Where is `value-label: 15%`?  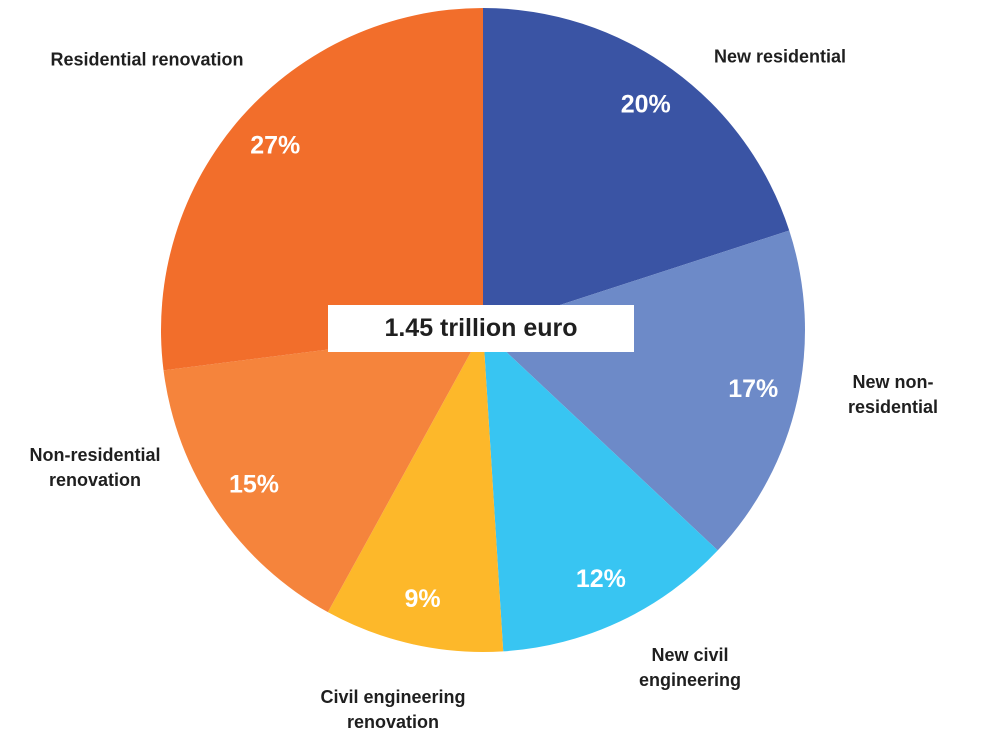 value-label: 15% is located at coordinates (254, 484).